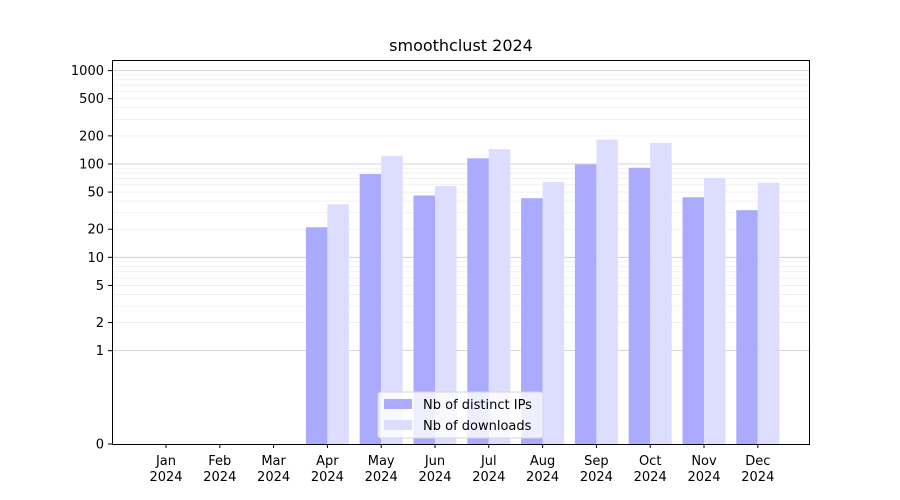 This screenshot has height=500, width=900. I want to click on y-tick-label: 10, so click(95, 258).